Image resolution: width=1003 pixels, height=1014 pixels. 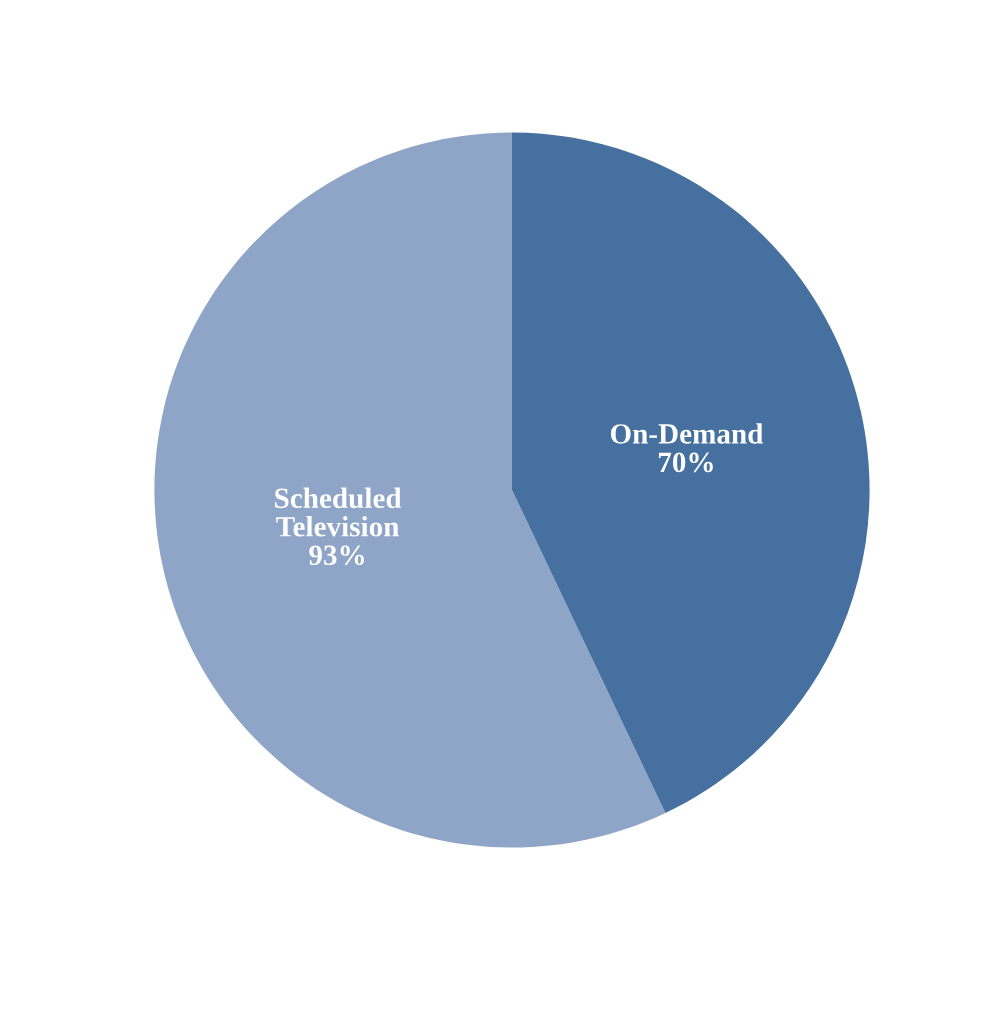 What do you see at coordinates (685, 462) in the screenshot?
I see `data-label: 70%` at bounding box center [685, 462].